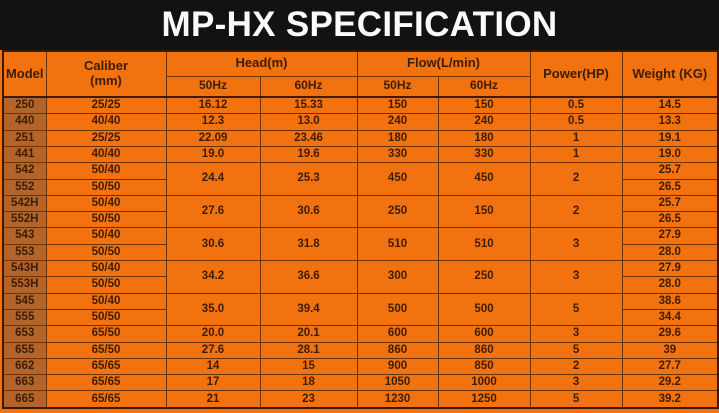 Image resolution: width=719 pixels, height=413 pixels. Describe the element at coordinates (308, 309) in the screenshot. I see `cell-head-60hz: 39.4` at that location.